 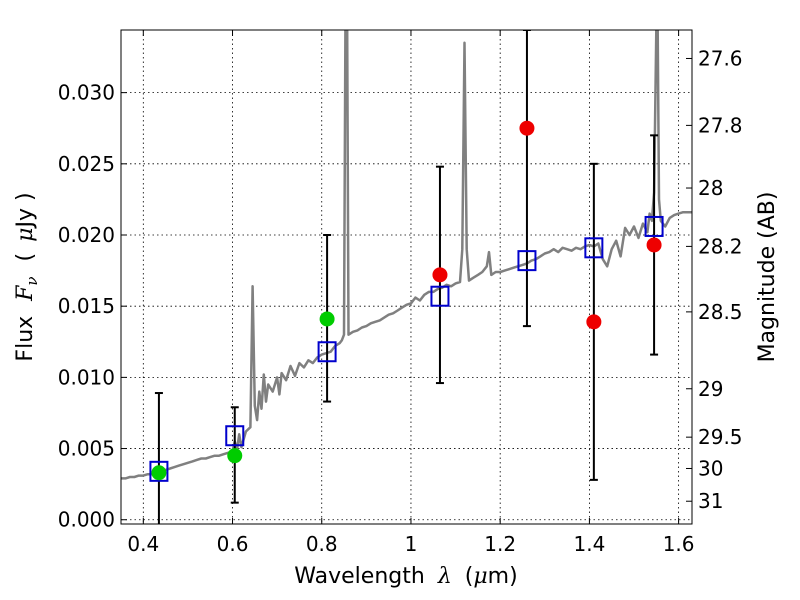 I want to click on x-tick-label: 0.4, so click(x=143, y=544).